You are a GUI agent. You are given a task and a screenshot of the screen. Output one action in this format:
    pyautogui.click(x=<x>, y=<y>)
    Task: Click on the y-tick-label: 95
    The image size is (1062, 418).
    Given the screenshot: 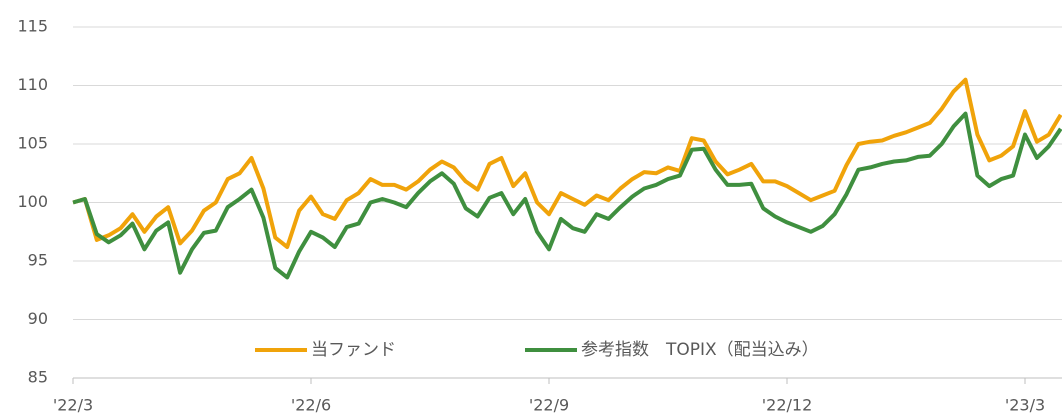 What is the action you would take?
    pyautogui.click(x=38, y=260)
    